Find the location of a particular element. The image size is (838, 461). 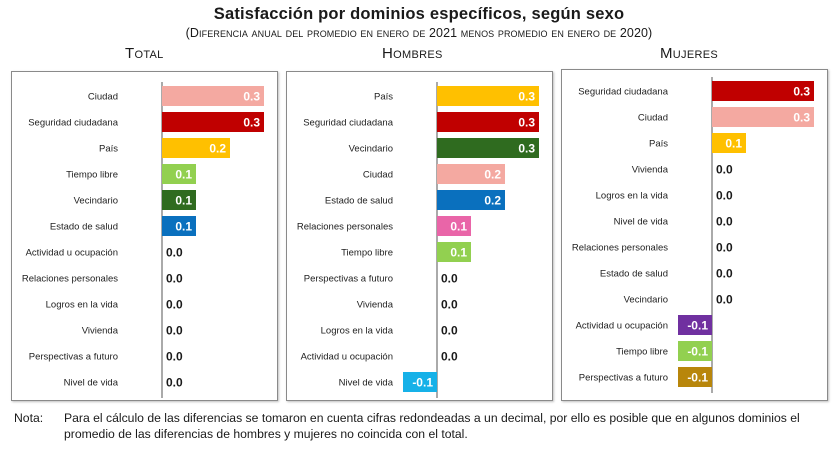

footnote-label: Nota: is located at coordinates (29, 418).